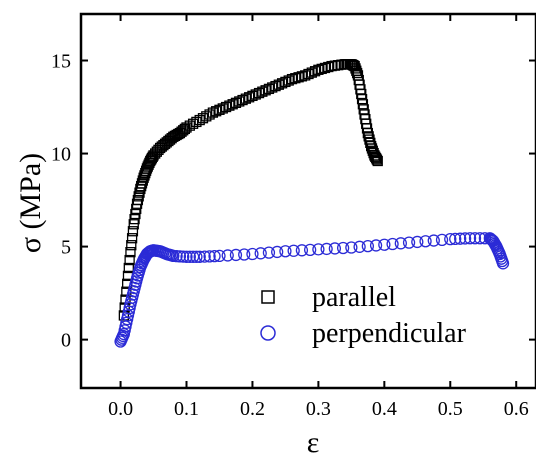 Image resolution: width=536 pixels, height=462 pixels. Describe the element at coordinates (268, 297) in the screenshot. I see `legend-square-icon` at that location.